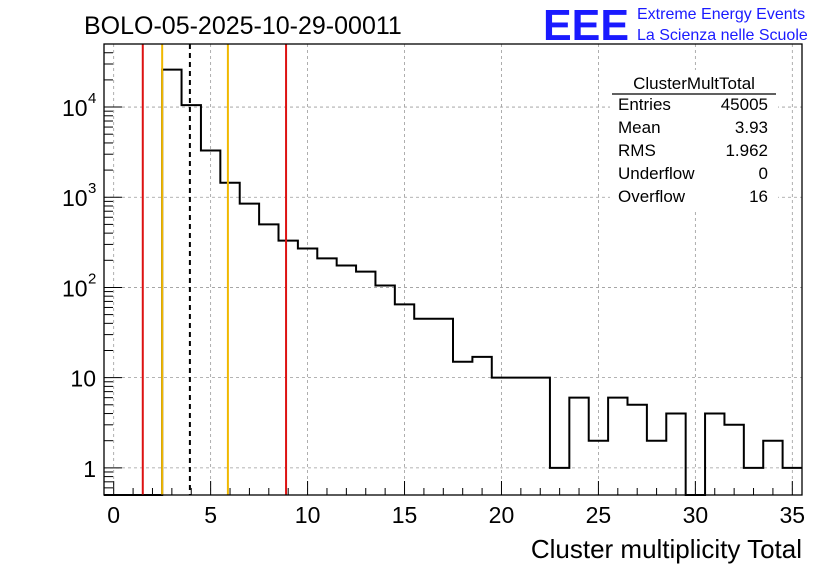 The width and height of the screenshot is (836, 572). What do you see at coordinates (308, 515) in the screenshot?
I see `x-tick-label: 10` at bounding box center [308, 515].